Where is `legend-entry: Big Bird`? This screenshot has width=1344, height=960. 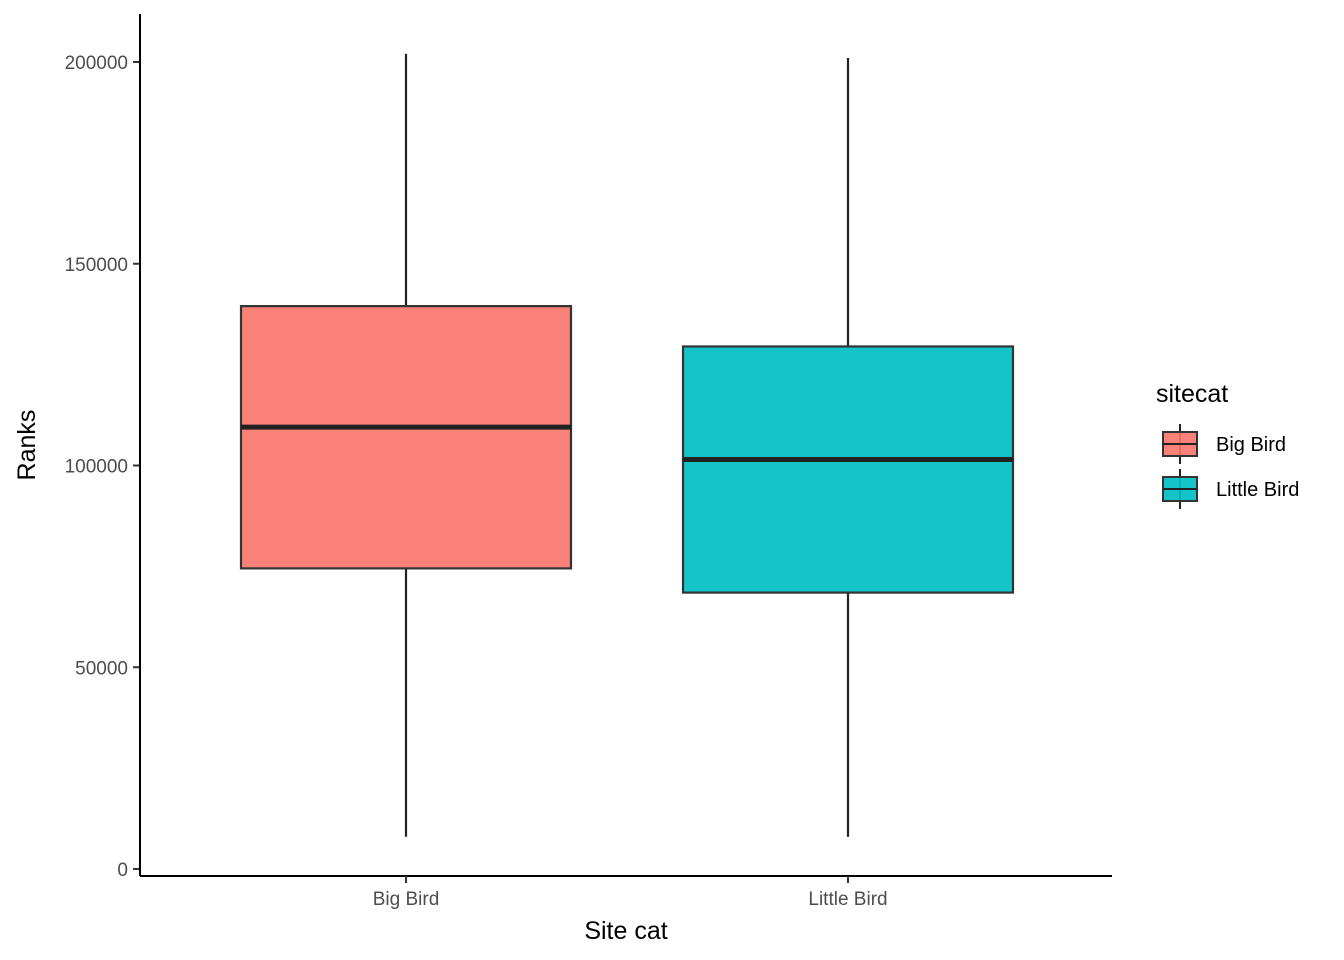 legend-entry: Big Bird is located at coordinates (1224, 444).